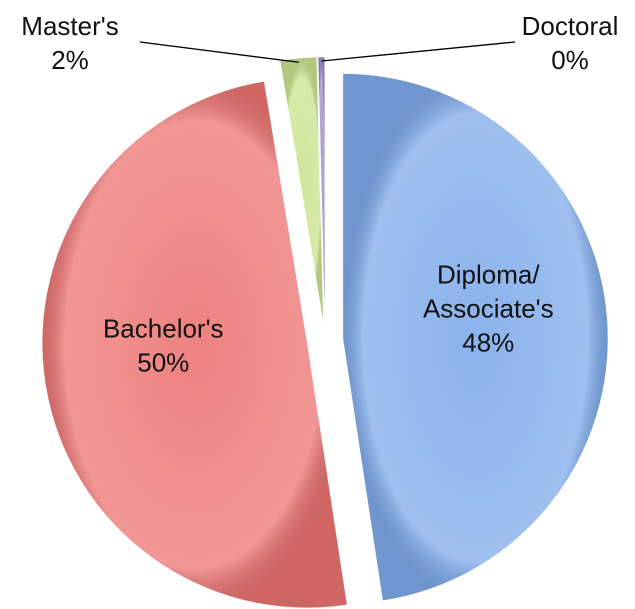 The image size is (635, 609). Describe the element at coordinates (488, 275) in the screenshot. I see `category-label: Diploma/` at that location.